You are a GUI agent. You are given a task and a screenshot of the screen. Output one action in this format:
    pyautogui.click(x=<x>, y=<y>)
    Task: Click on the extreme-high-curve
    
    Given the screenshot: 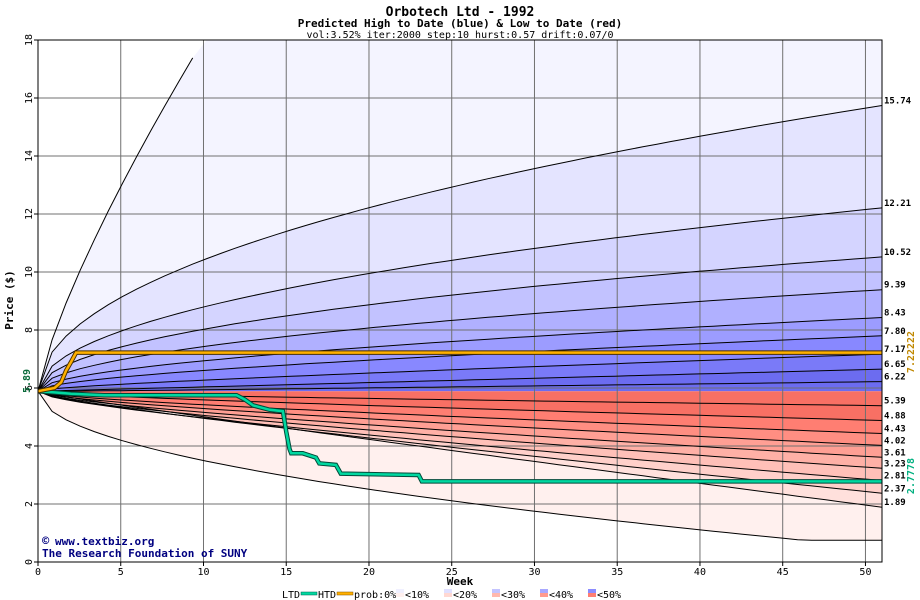 What is the action you would take?
    pyautogui.click(x=115, y=224)
    